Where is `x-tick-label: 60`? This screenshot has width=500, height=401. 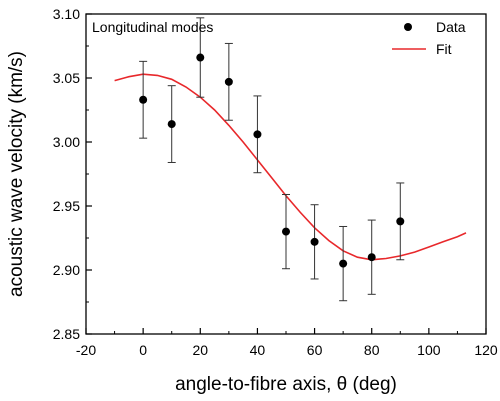 x-tick-label: 60 is located at coordinates (315, 350).